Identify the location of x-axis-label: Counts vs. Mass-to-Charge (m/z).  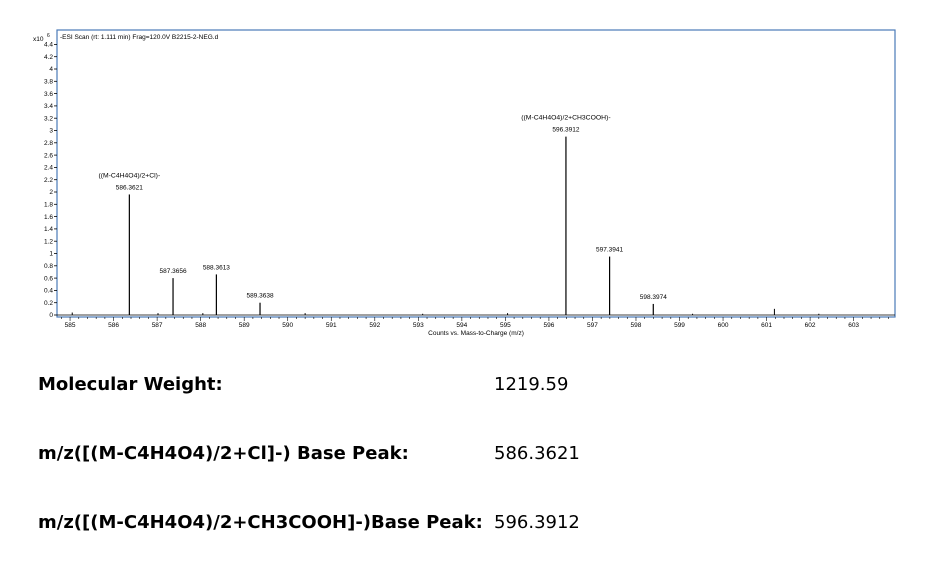
(476, 333).